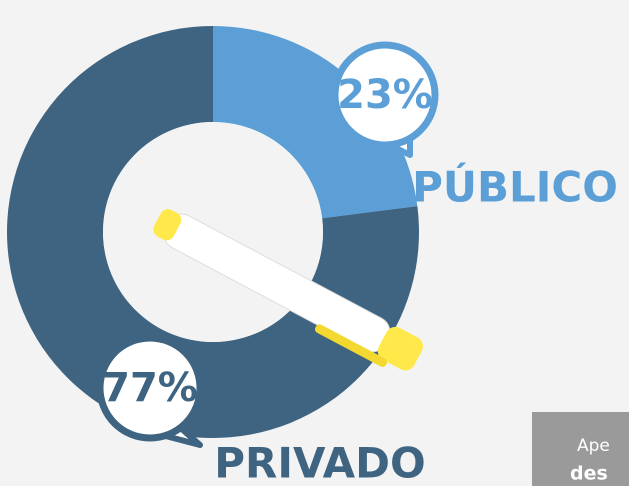 This screenshot has height=486, width=629. Describe the element at coordinates (315, 122) in the screenshot. I see `donut-segment` at that location.